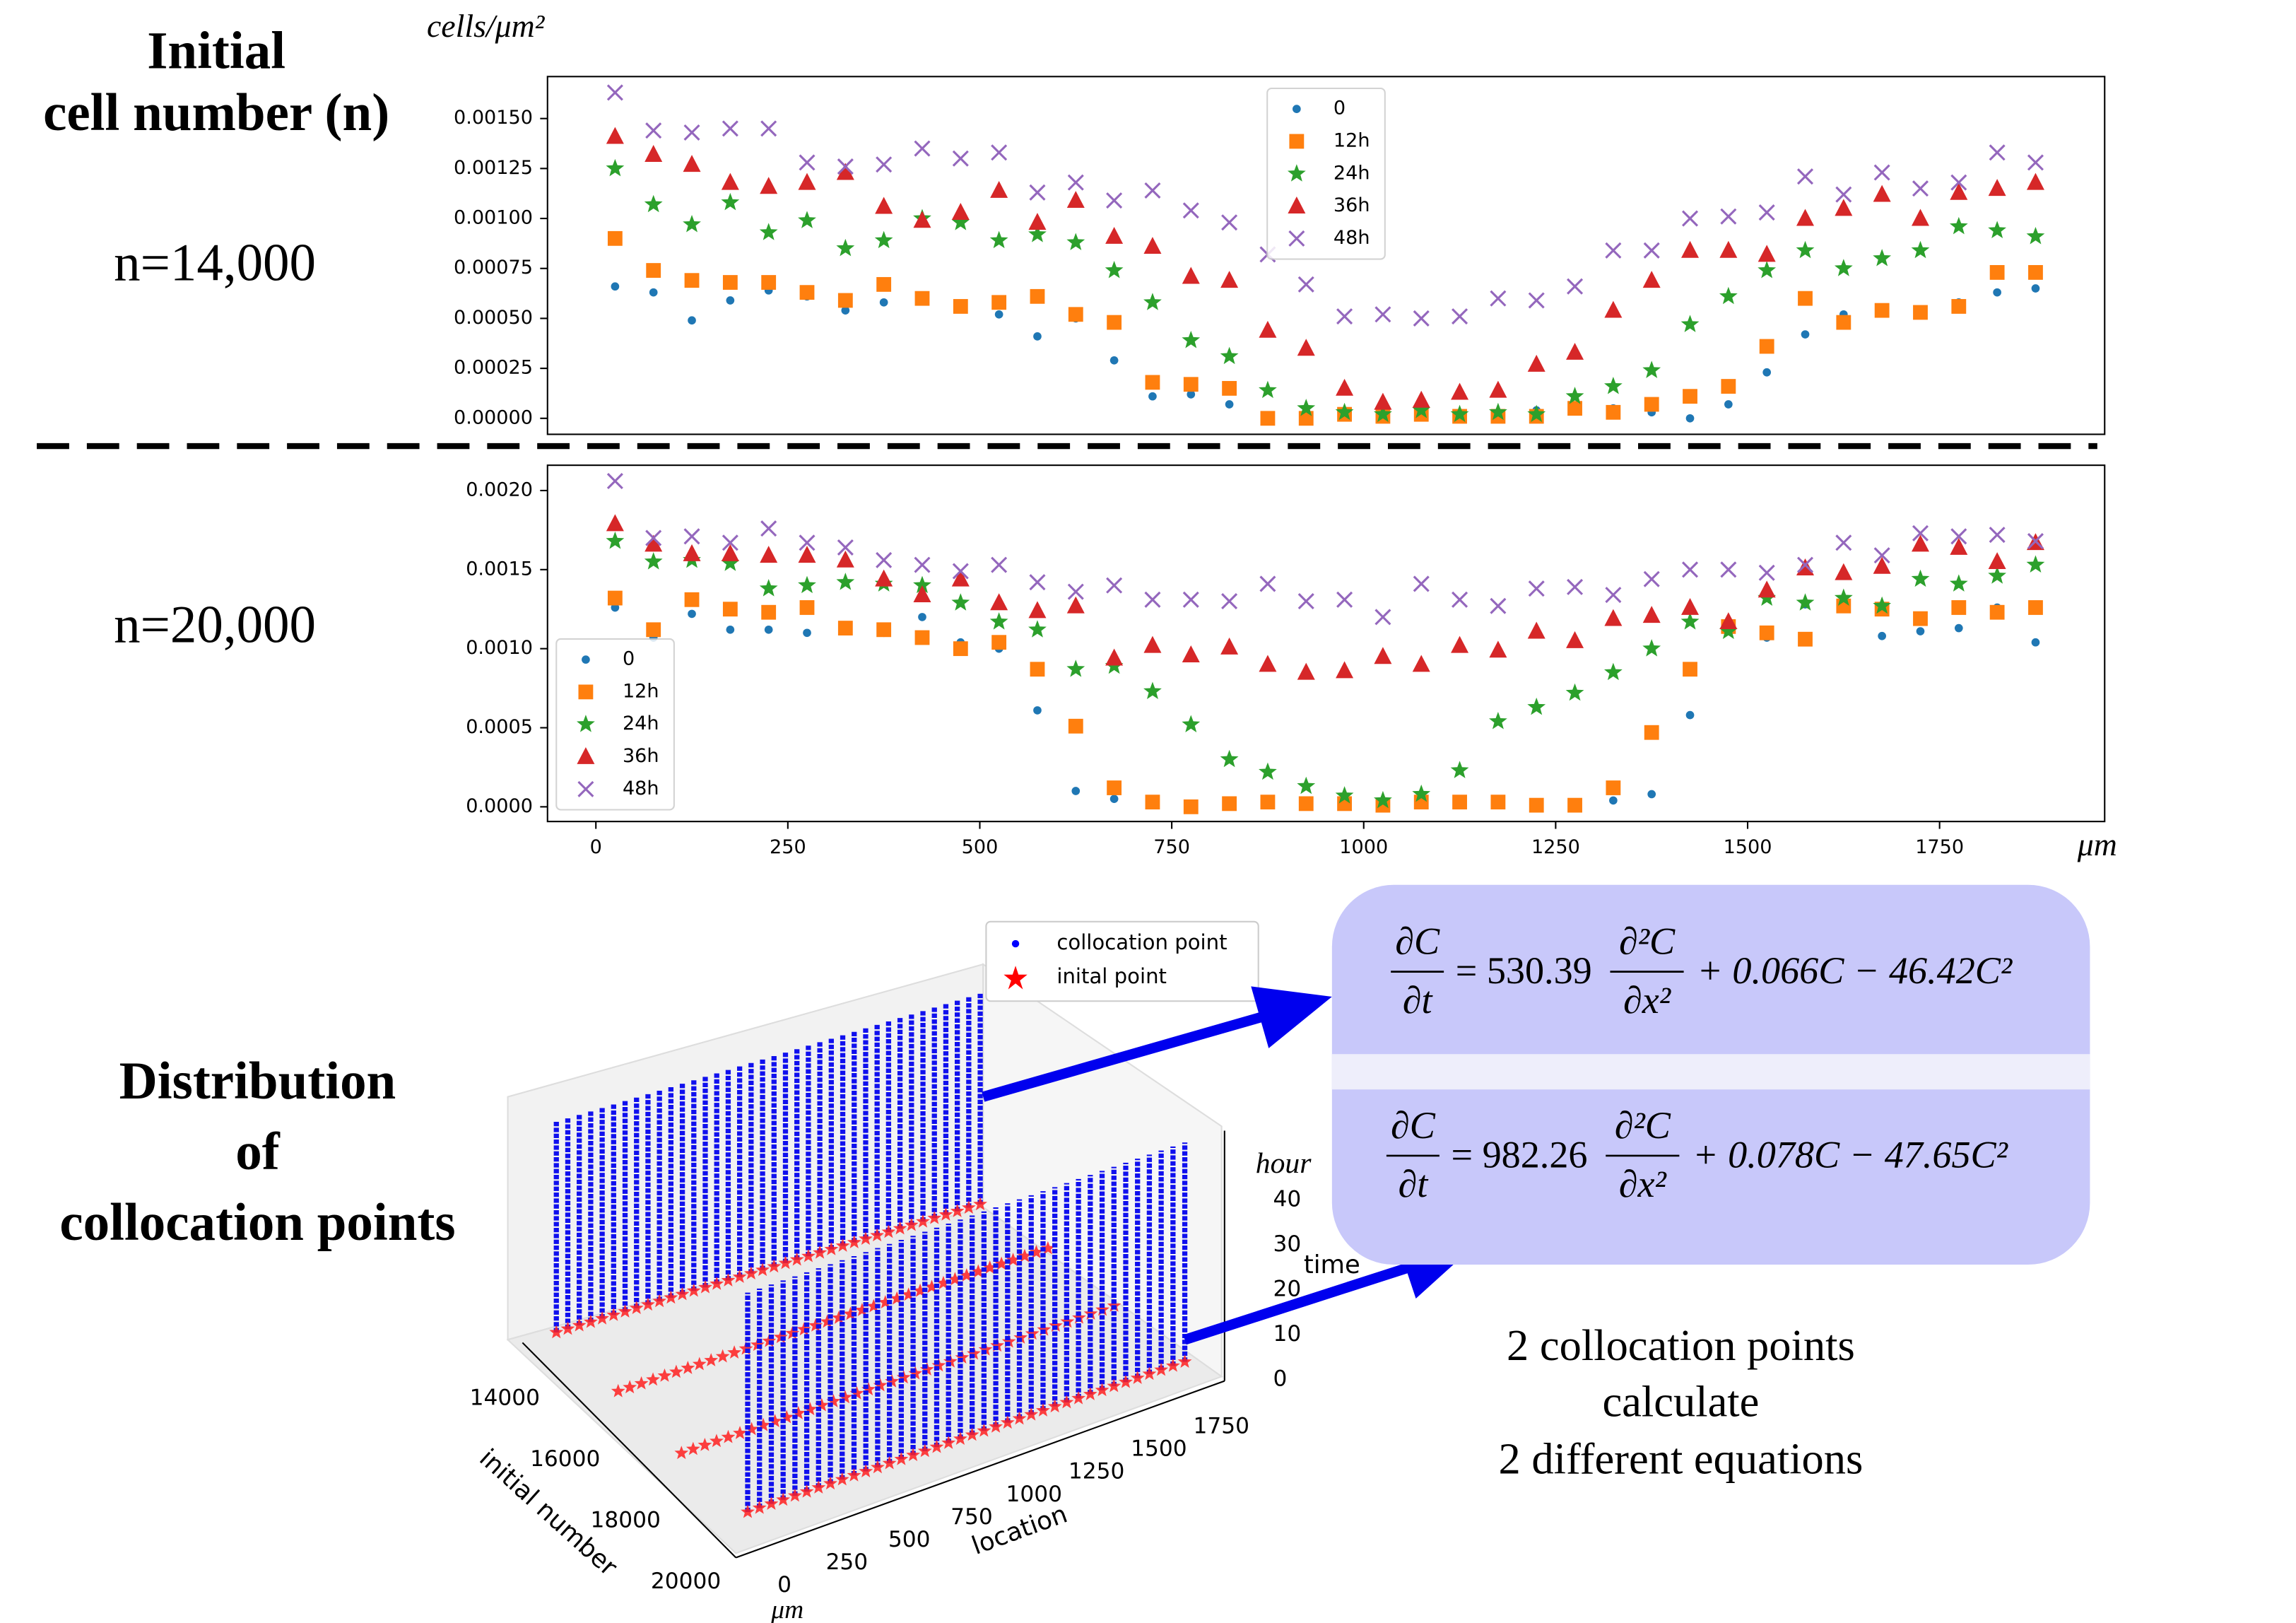 The height and width of the screenshot is (1623, 2296). What do you see at coordinates (1681, 1345) in the screenshot?
I see `caption: 2 collocation points` at bounding box center [1681, 1345].